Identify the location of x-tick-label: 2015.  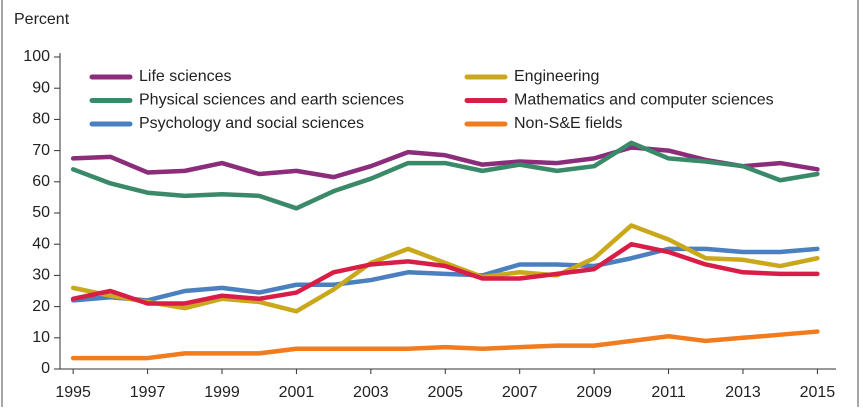
(818, 392).